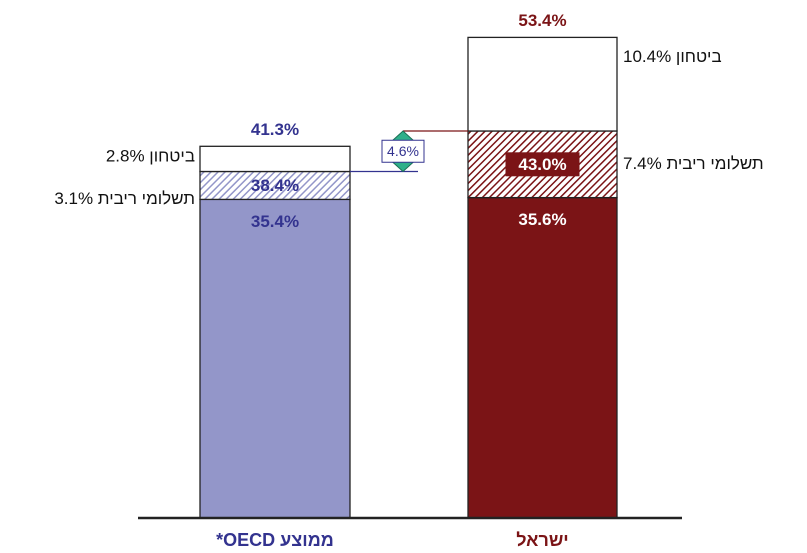 The image size is (807, 553). Describe the element at coordinates (150, 155) in the screenshot. I see `segment-label: ביטחון 2.8%` at that location.